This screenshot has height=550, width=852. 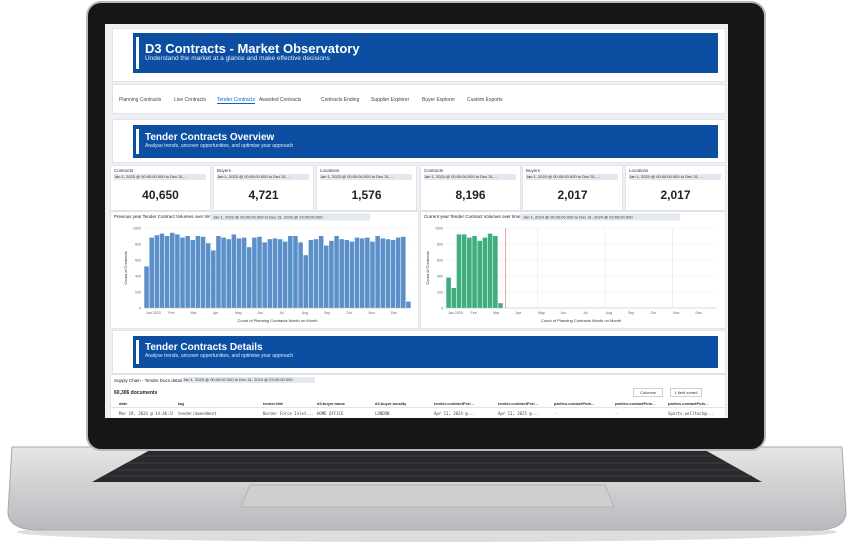 I want to click on column-header: d3.buyer.name, so click(x=331, y=403).